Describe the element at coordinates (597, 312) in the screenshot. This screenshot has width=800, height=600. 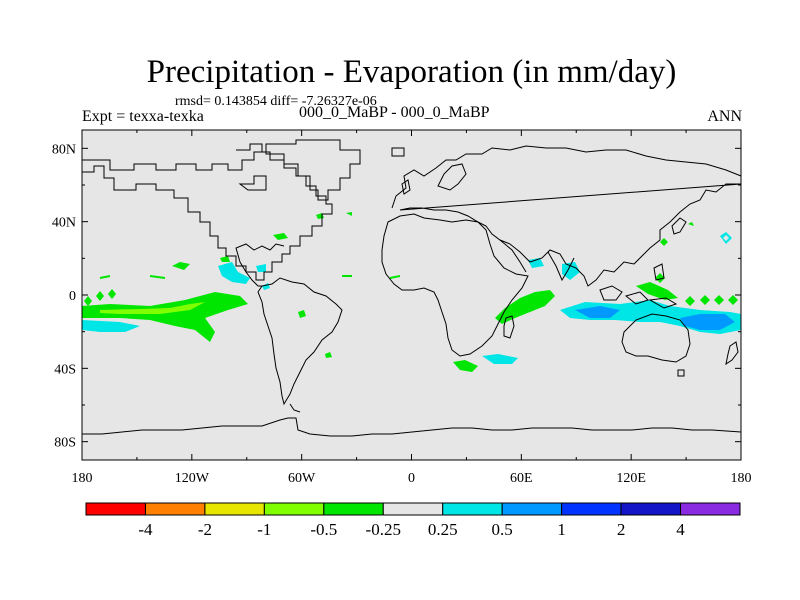
I see `anomaly-east-indian-blue` at that location.